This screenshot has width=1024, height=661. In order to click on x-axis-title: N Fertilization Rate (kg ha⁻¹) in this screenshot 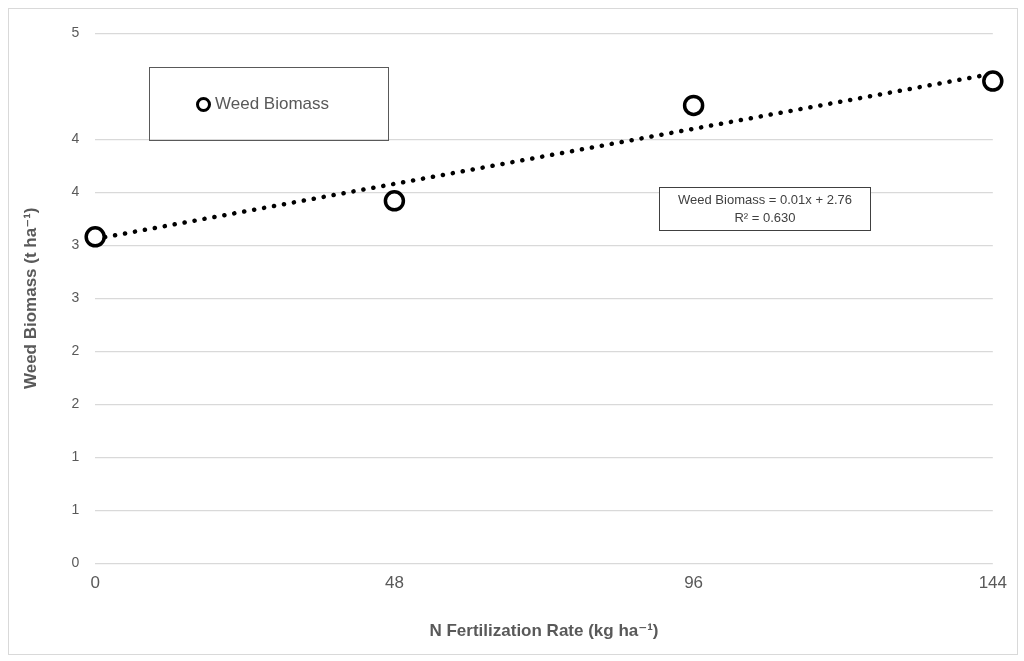, I will do `click(544, 631)`.